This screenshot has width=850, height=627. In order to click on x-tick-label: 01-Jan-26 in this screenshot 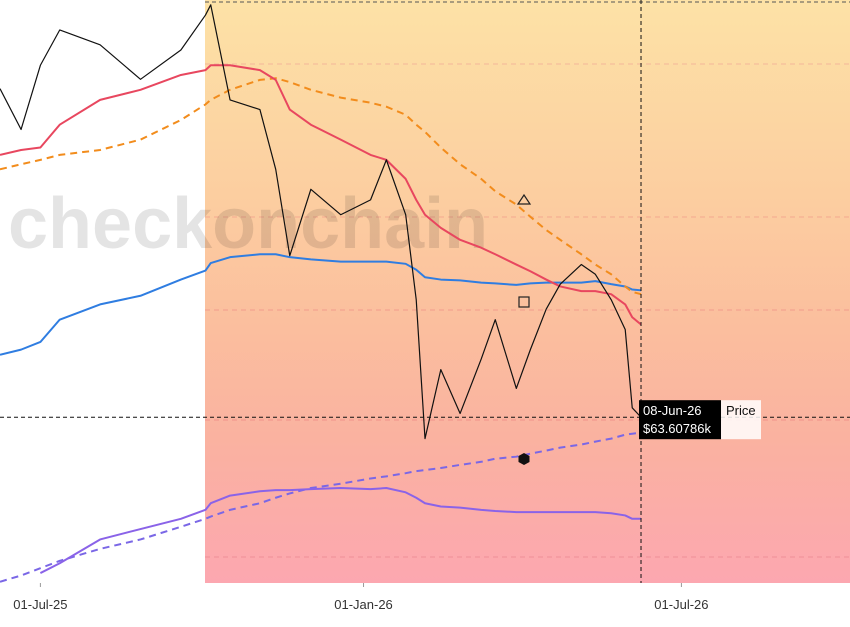, I will do `click(363, 604)`.